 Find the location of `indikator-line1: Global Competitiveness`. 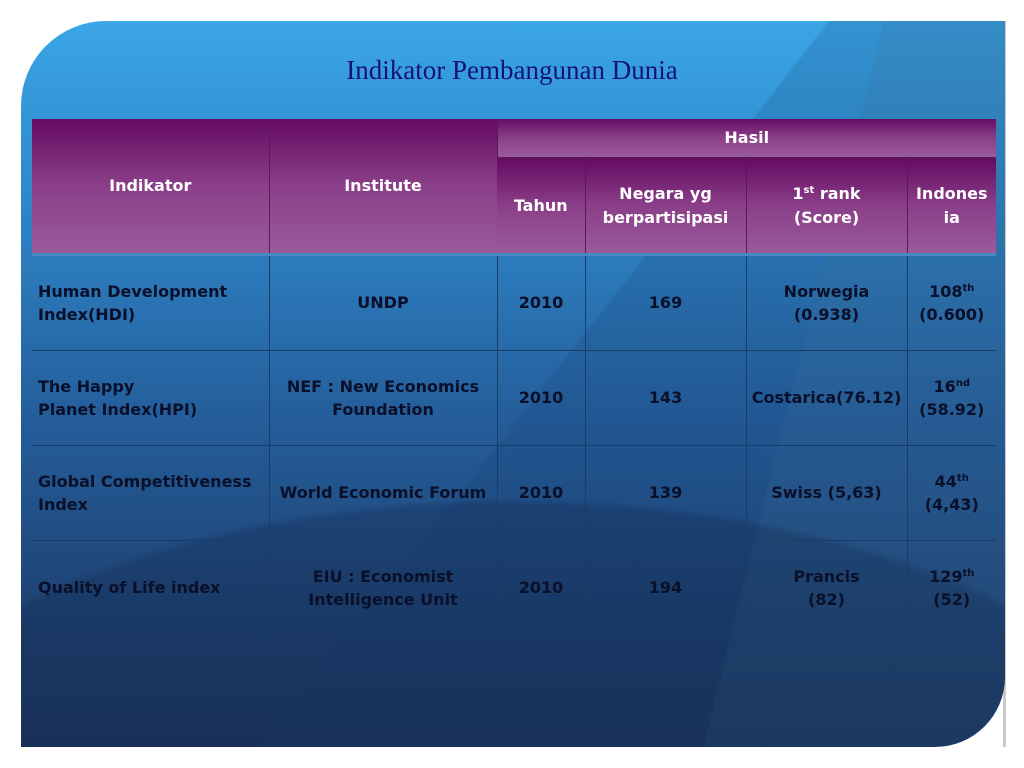

indikator-line1: Global Competitiveness is located at coordinates (145, 481).